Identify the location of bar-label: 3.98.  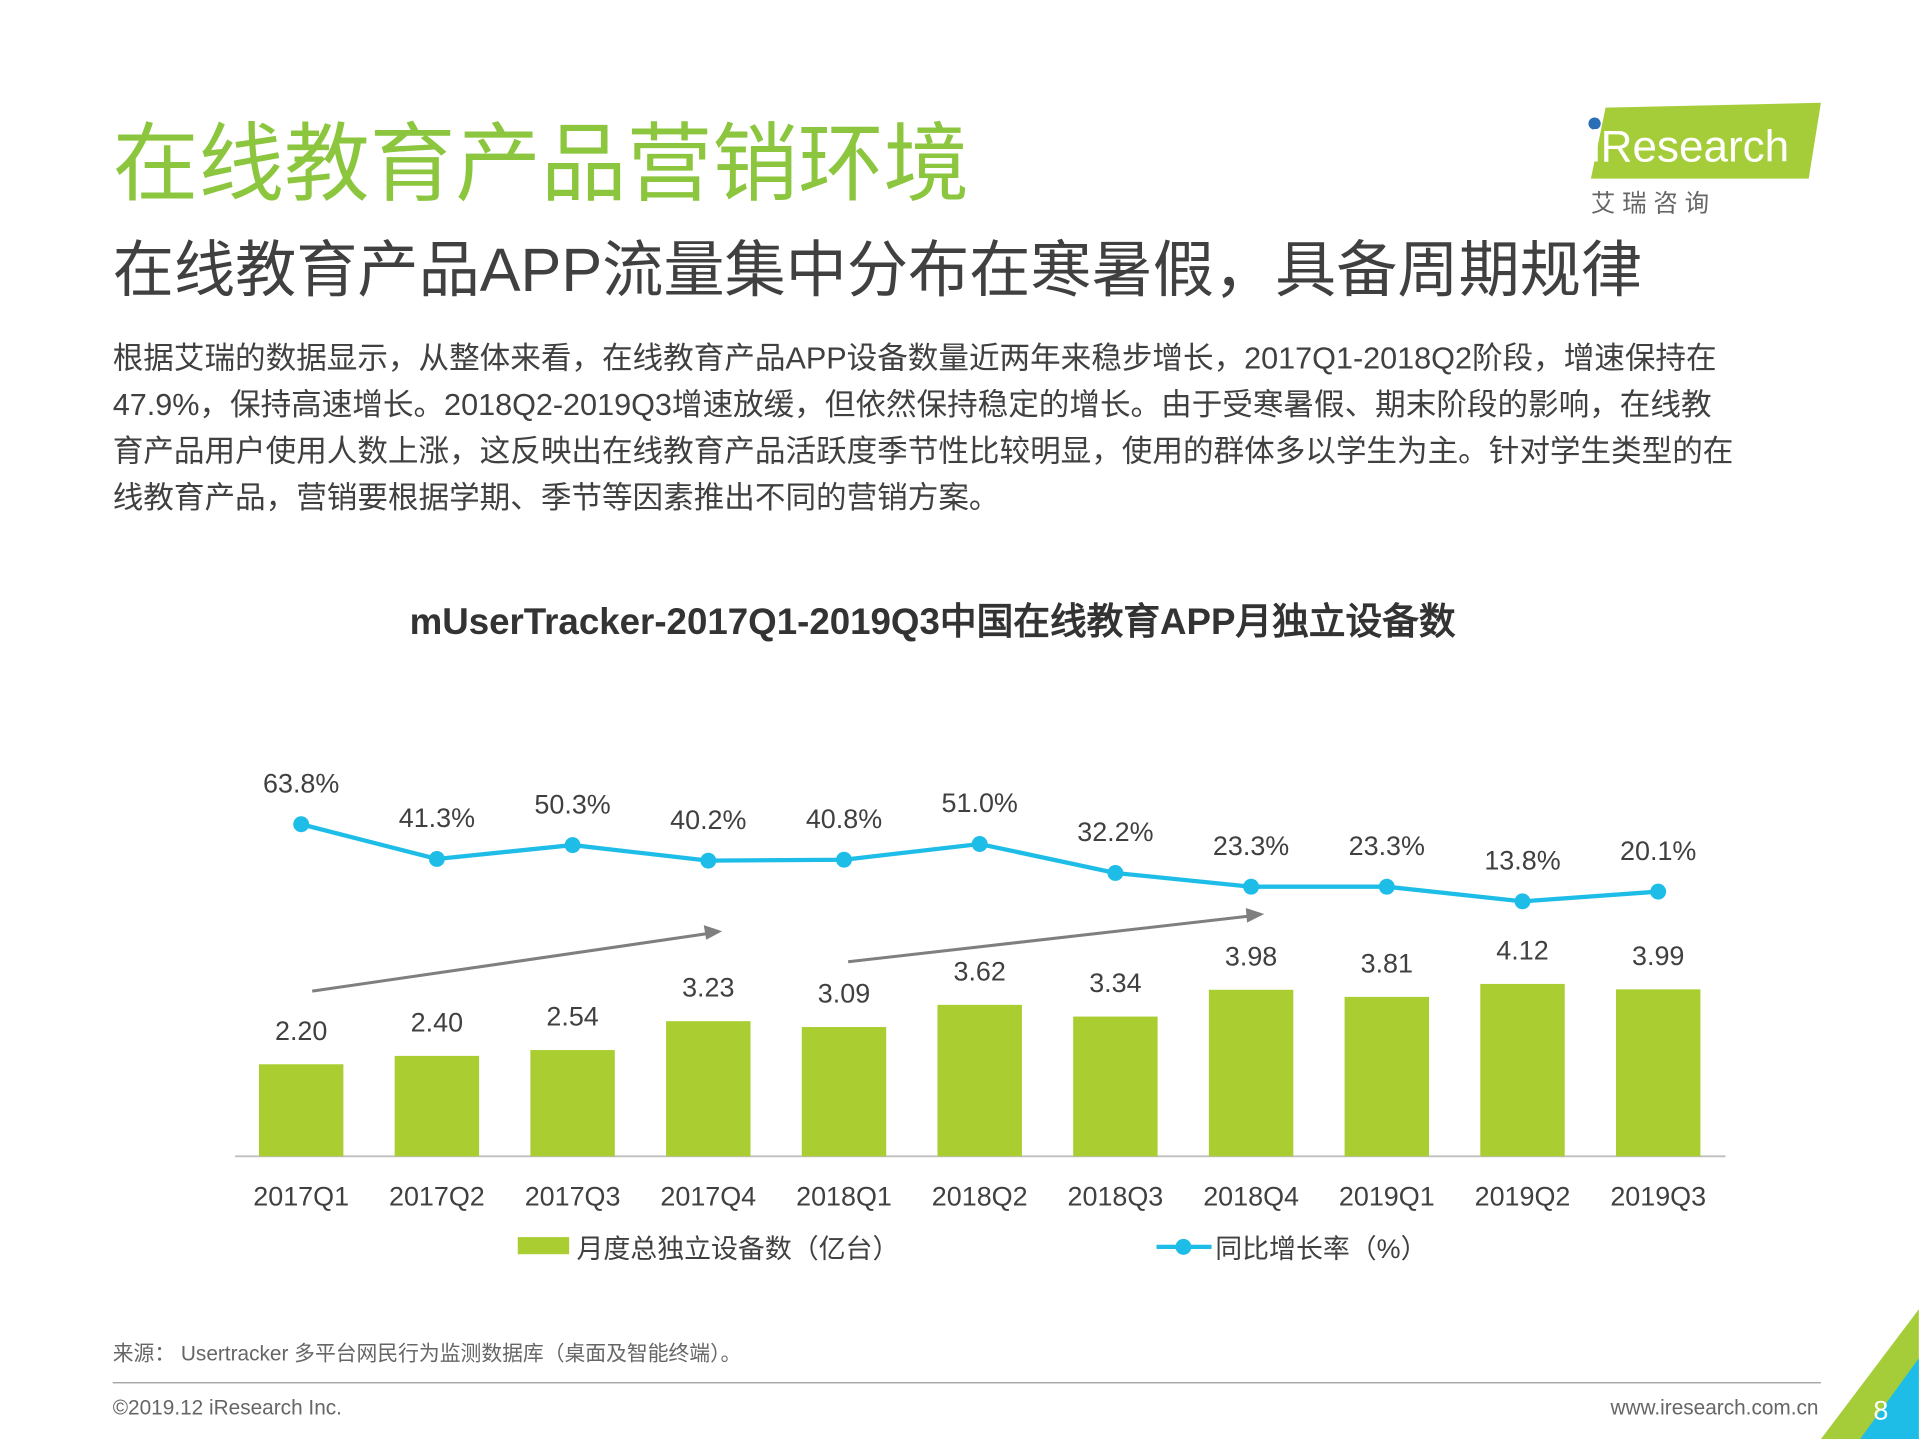
(1251, 956).